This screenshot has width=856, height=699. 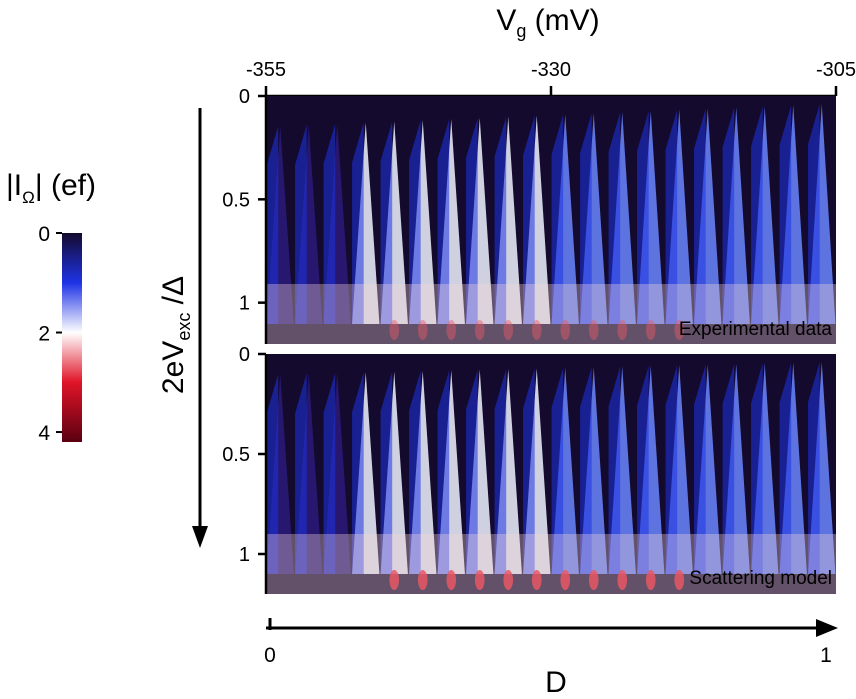 I want to click on top-axis-tick-label: -305, so click(x=836, y=70).